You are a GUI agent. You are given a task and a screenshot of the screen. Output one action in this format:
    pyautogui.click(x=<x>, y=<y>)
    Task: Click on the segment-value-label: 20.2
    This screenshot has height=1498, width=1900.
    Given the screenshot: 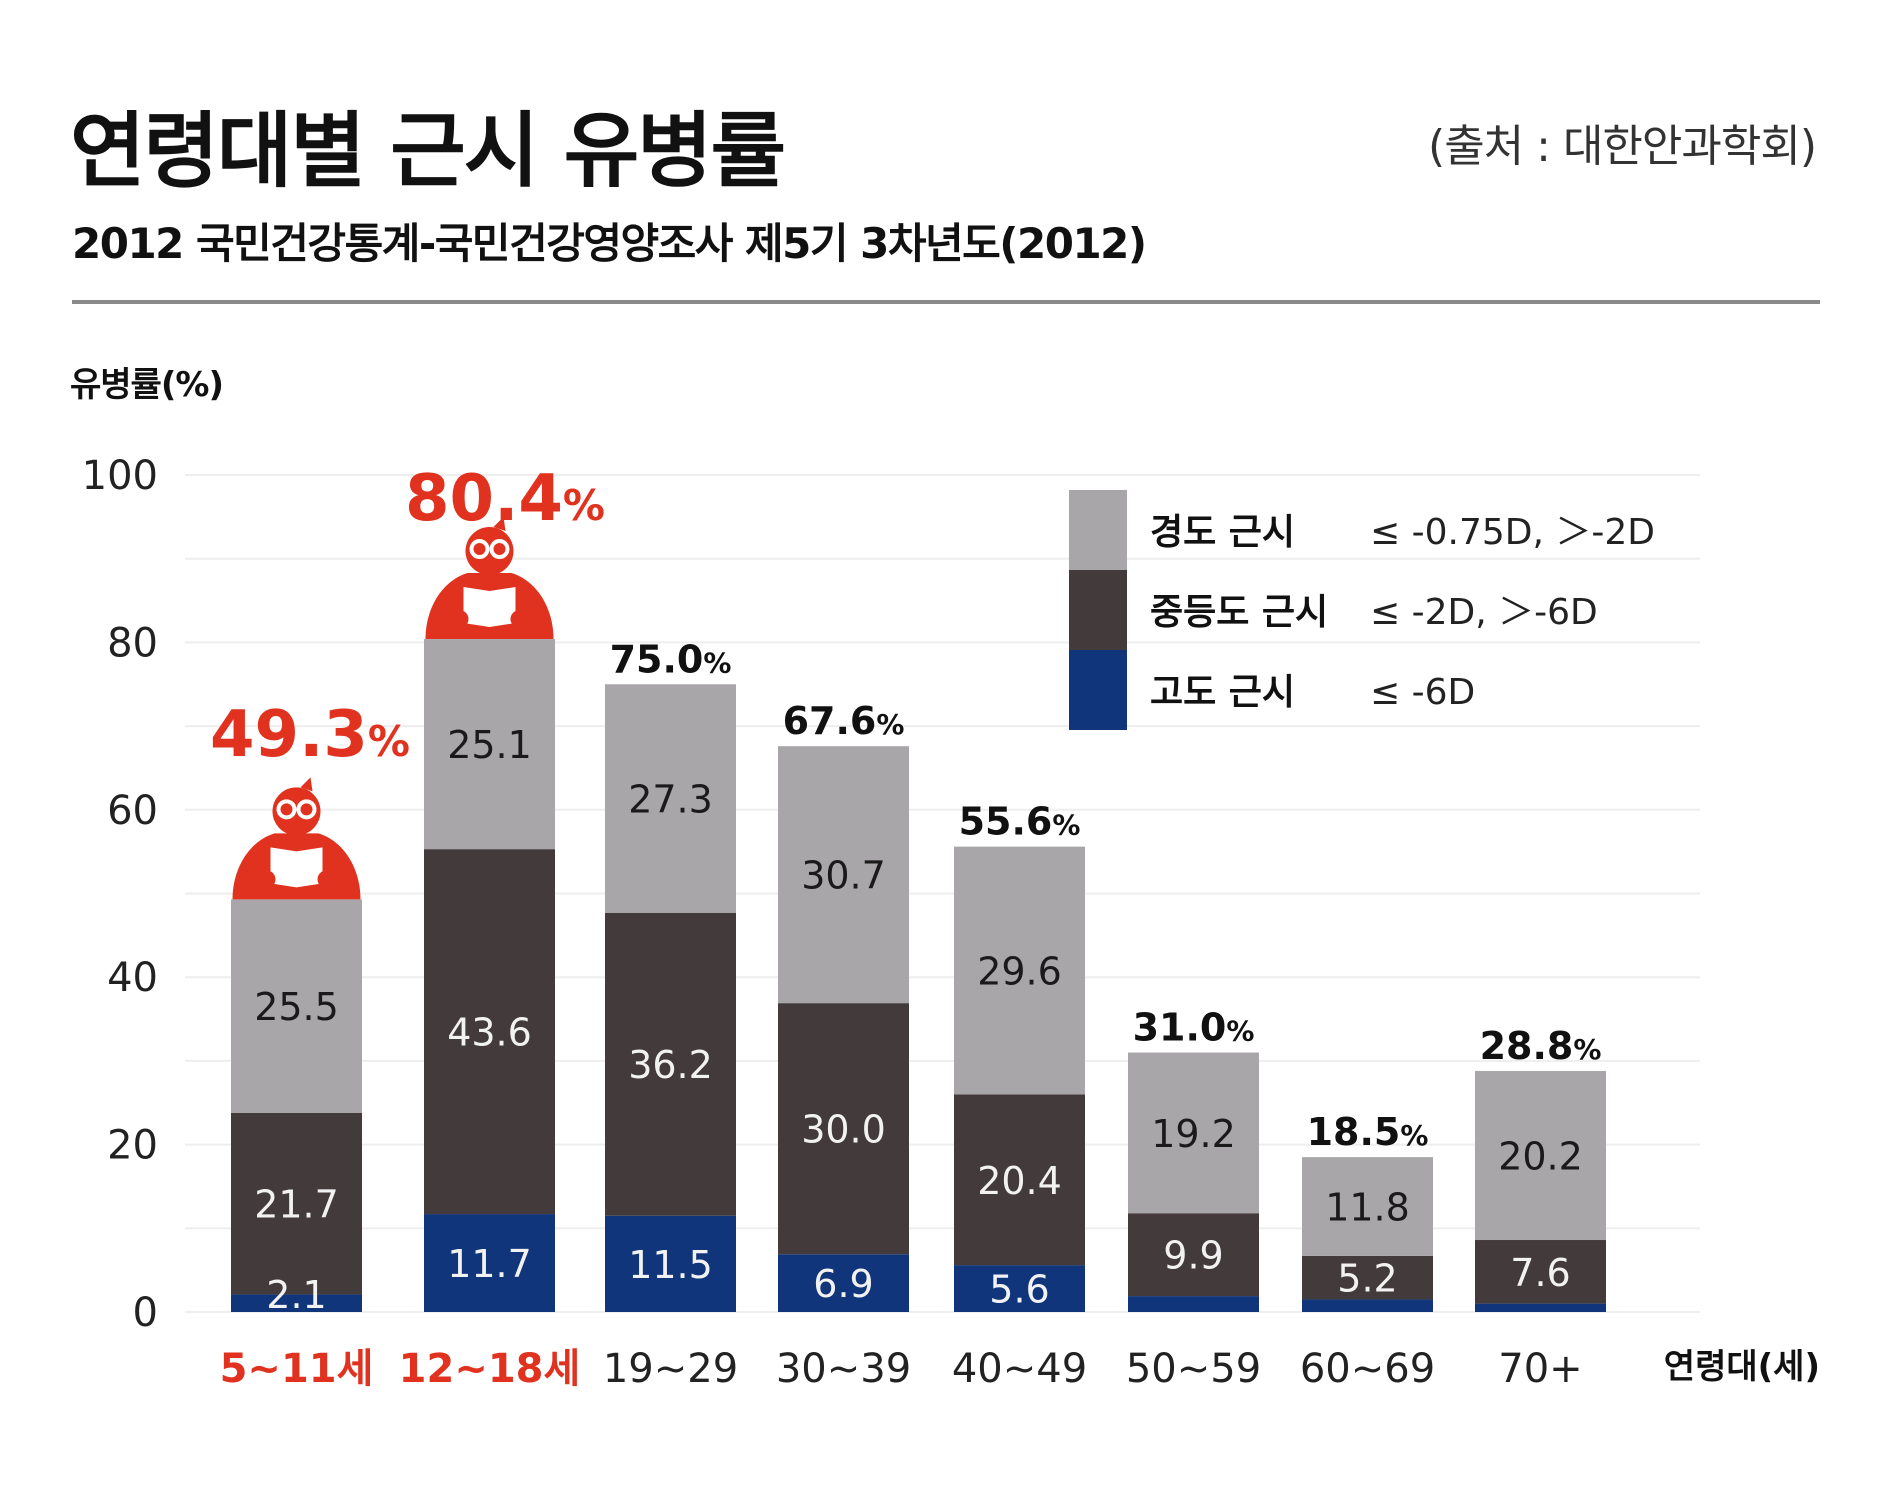 What is the action you would take?
    pyautogui.click(x=1540, y=1156)
    